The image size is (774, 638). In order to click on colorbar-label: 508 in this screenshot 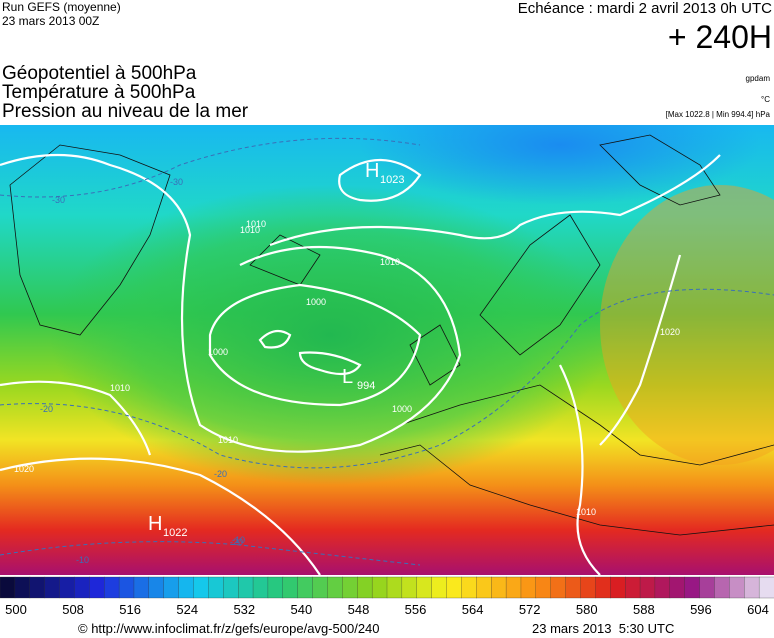, I will do `click(73, 609)`.